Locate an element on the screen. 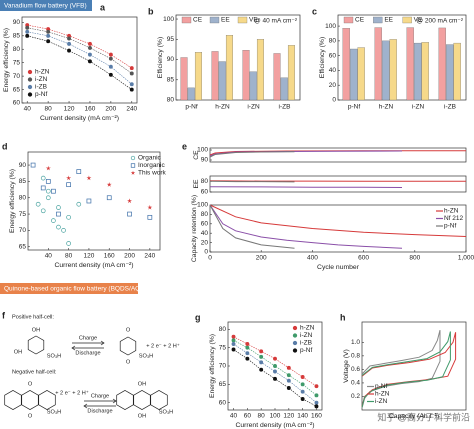 Image resolution: width=474 pixels, height=429 pixels. y-tick-label: 100 is located at coordinates (202, 150).